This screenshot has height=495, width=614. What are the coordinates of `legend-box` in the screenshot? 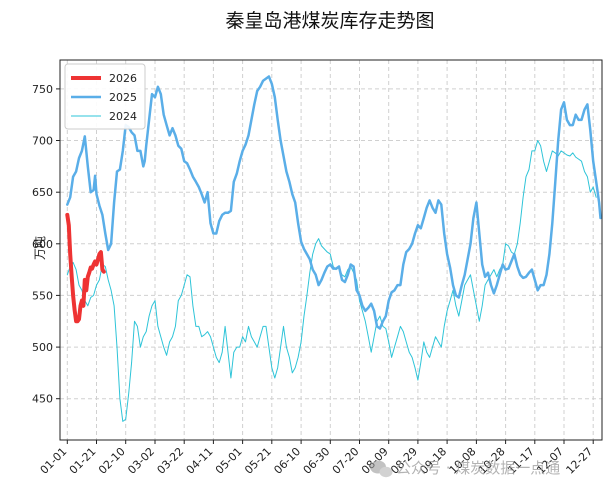 It's located at (105, 96).